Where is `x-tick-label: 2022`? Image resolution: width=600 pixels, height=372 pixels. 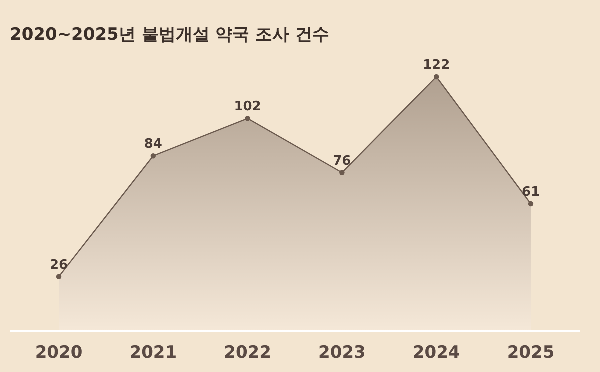 x-tick-label: 2022 is located at coordinates (248, 353).